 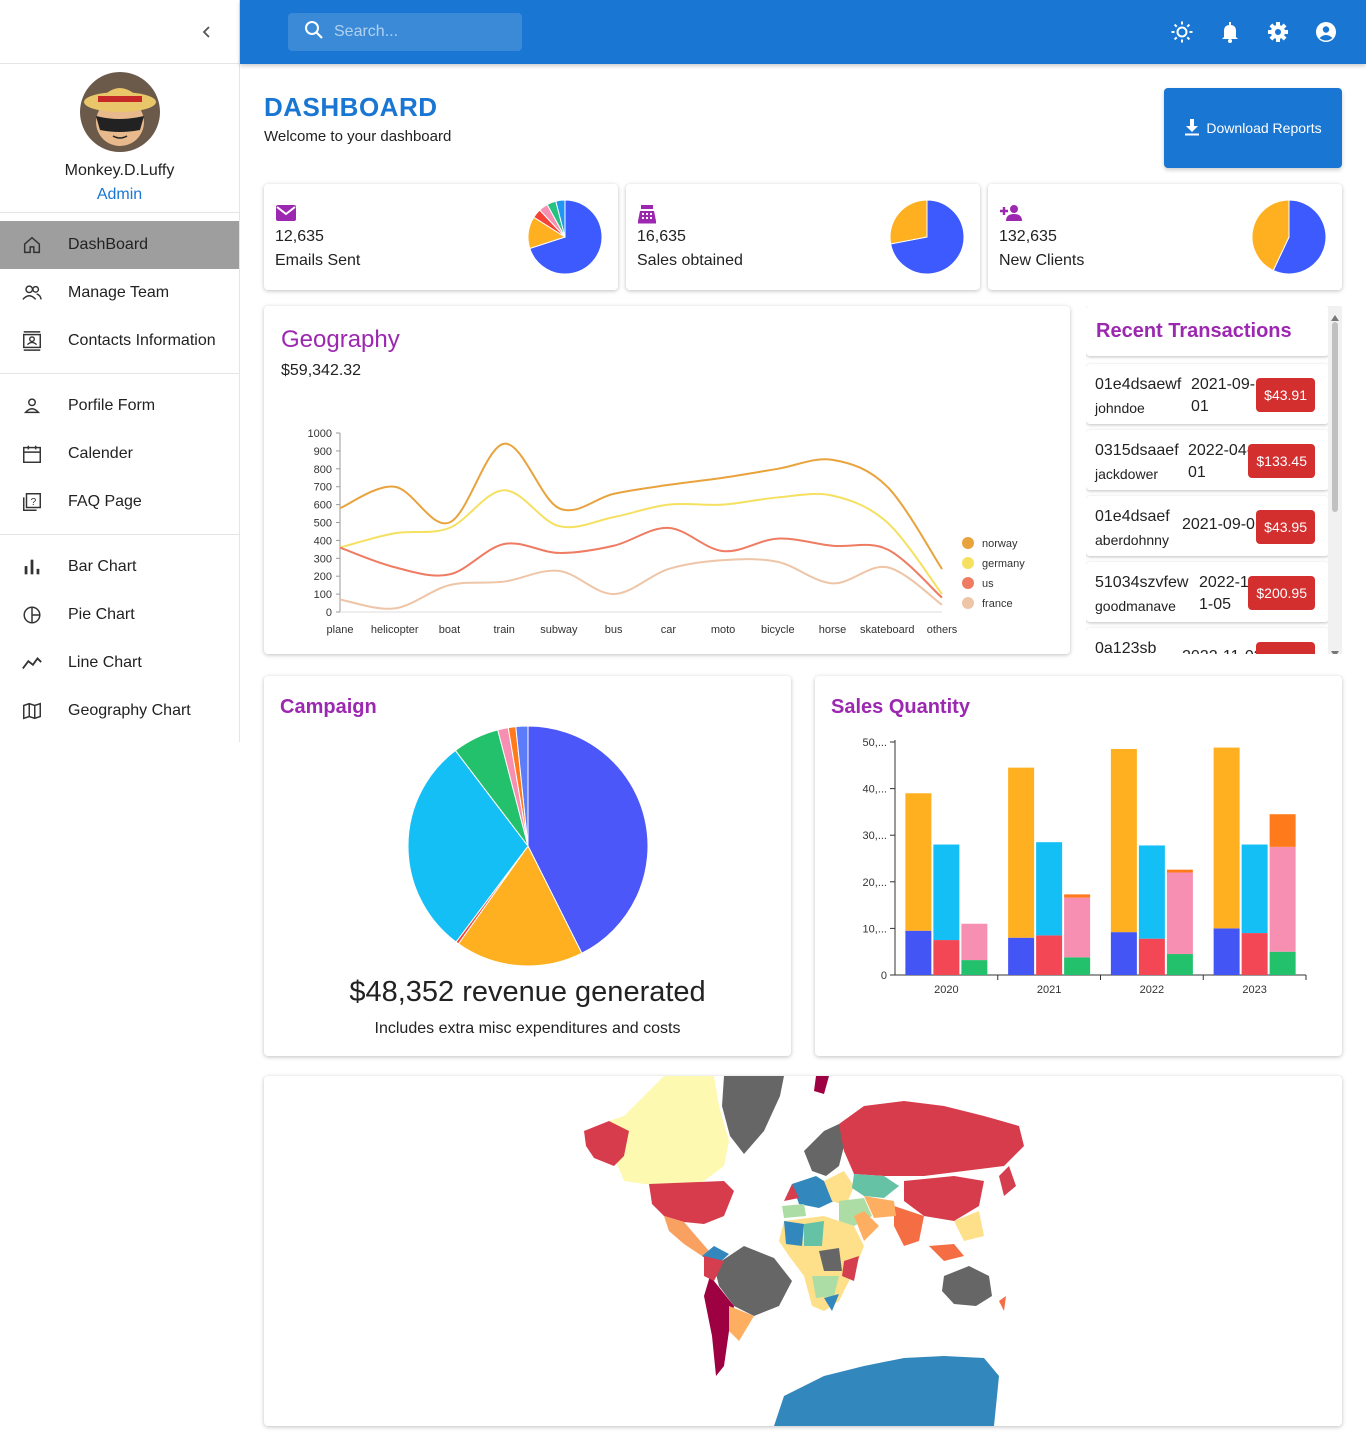 What do you see at coordinates (320, 434) in the screenshot?
I see `y-tick-label: 1000` at bounding box center [320, 434].